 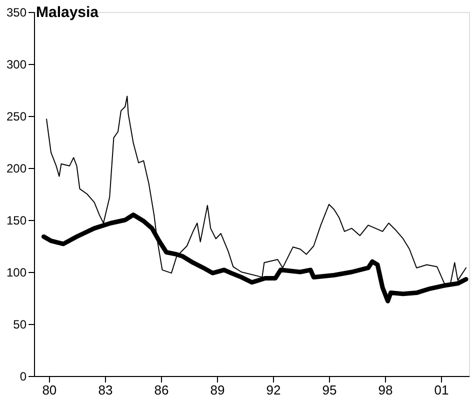 I want to click on x-tick-label: 89, so click(x=217, y=390).